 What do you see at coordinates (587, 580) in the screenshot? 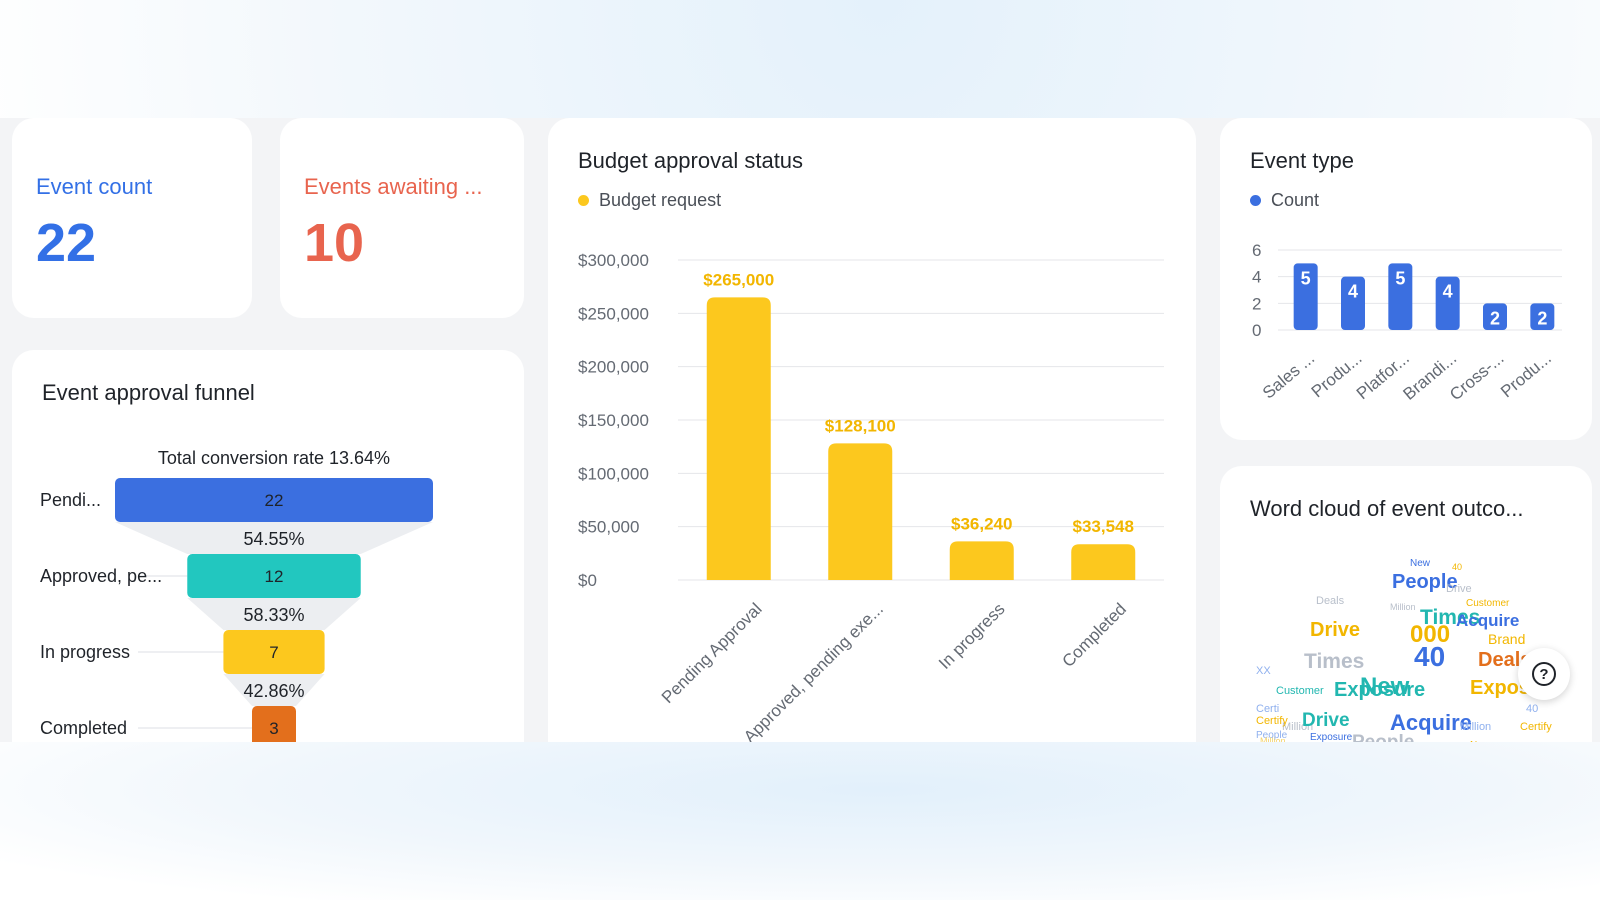
I see `budget-y-tick: $0` at bounding box center [587, 580].